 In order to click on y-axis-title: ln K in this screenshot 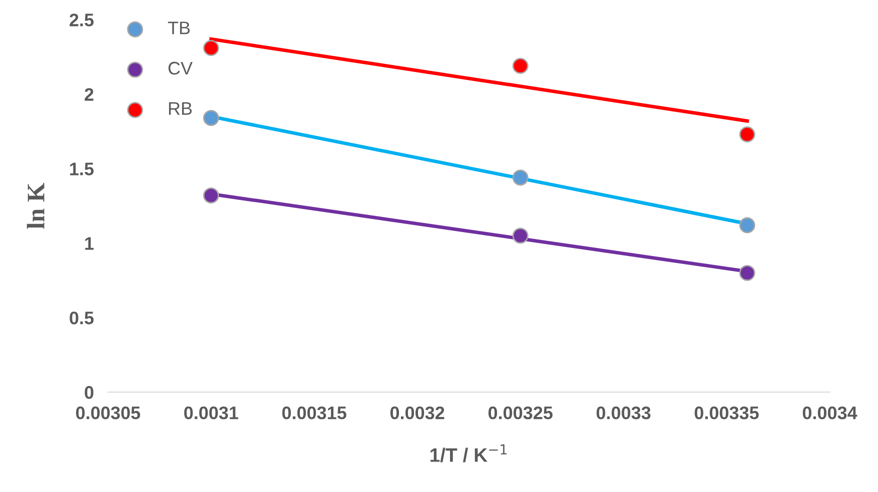, I will do `click(35, 205)`.